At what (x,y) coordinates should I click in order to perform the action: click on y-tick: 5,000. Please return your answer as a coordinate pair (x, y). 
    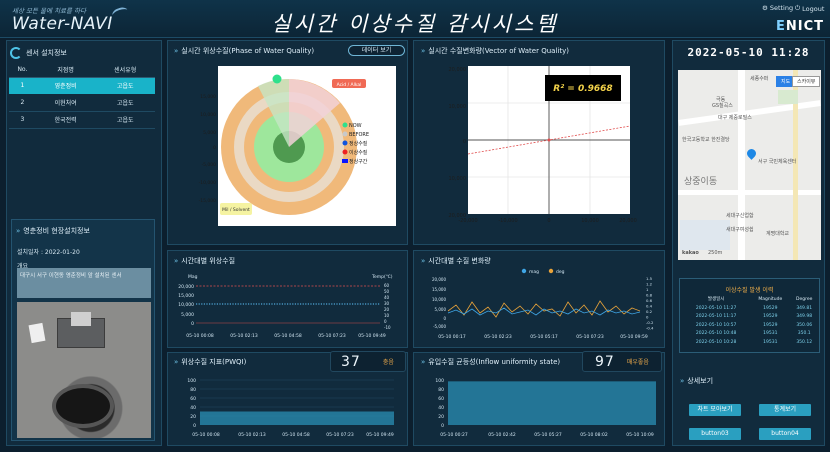
    Looking at the image, I should click on (441, 309).